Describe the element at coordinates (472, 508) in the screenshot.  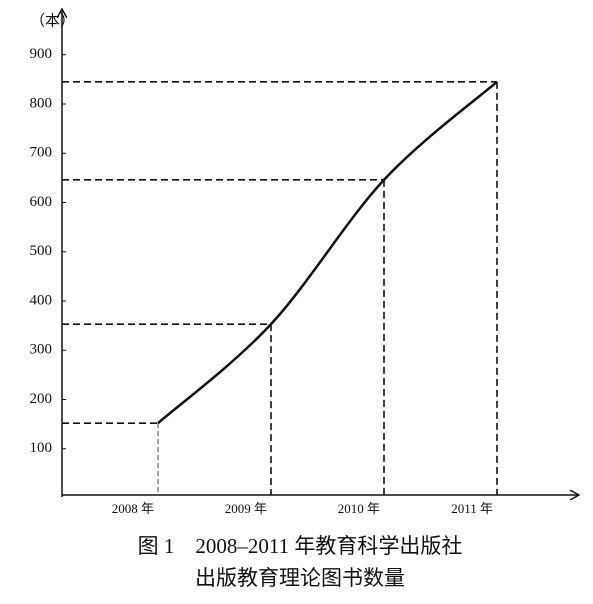
I see `x-tick-label: 2011 年` at that location.